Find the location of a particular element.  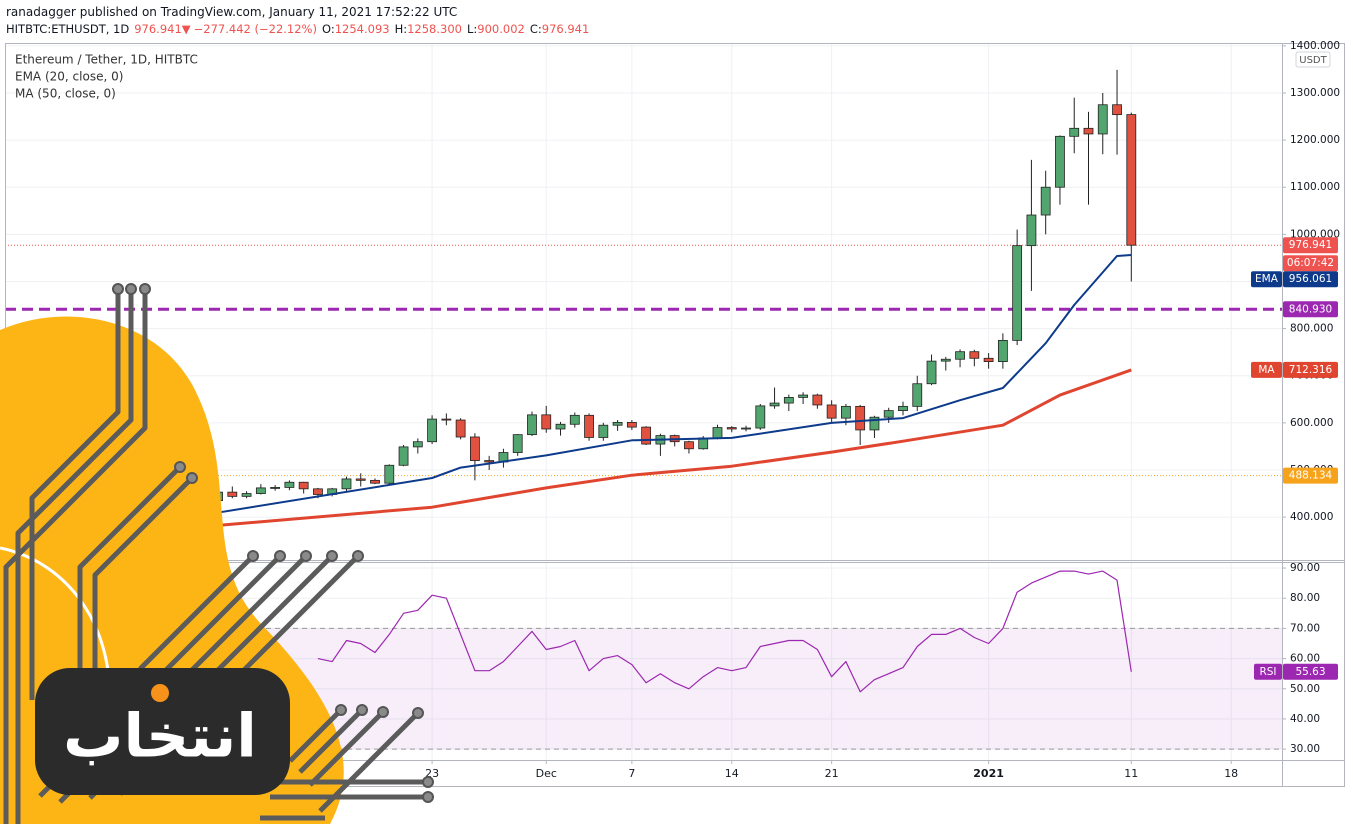

series-tag: EMA is located at coordinates (1267, 279).